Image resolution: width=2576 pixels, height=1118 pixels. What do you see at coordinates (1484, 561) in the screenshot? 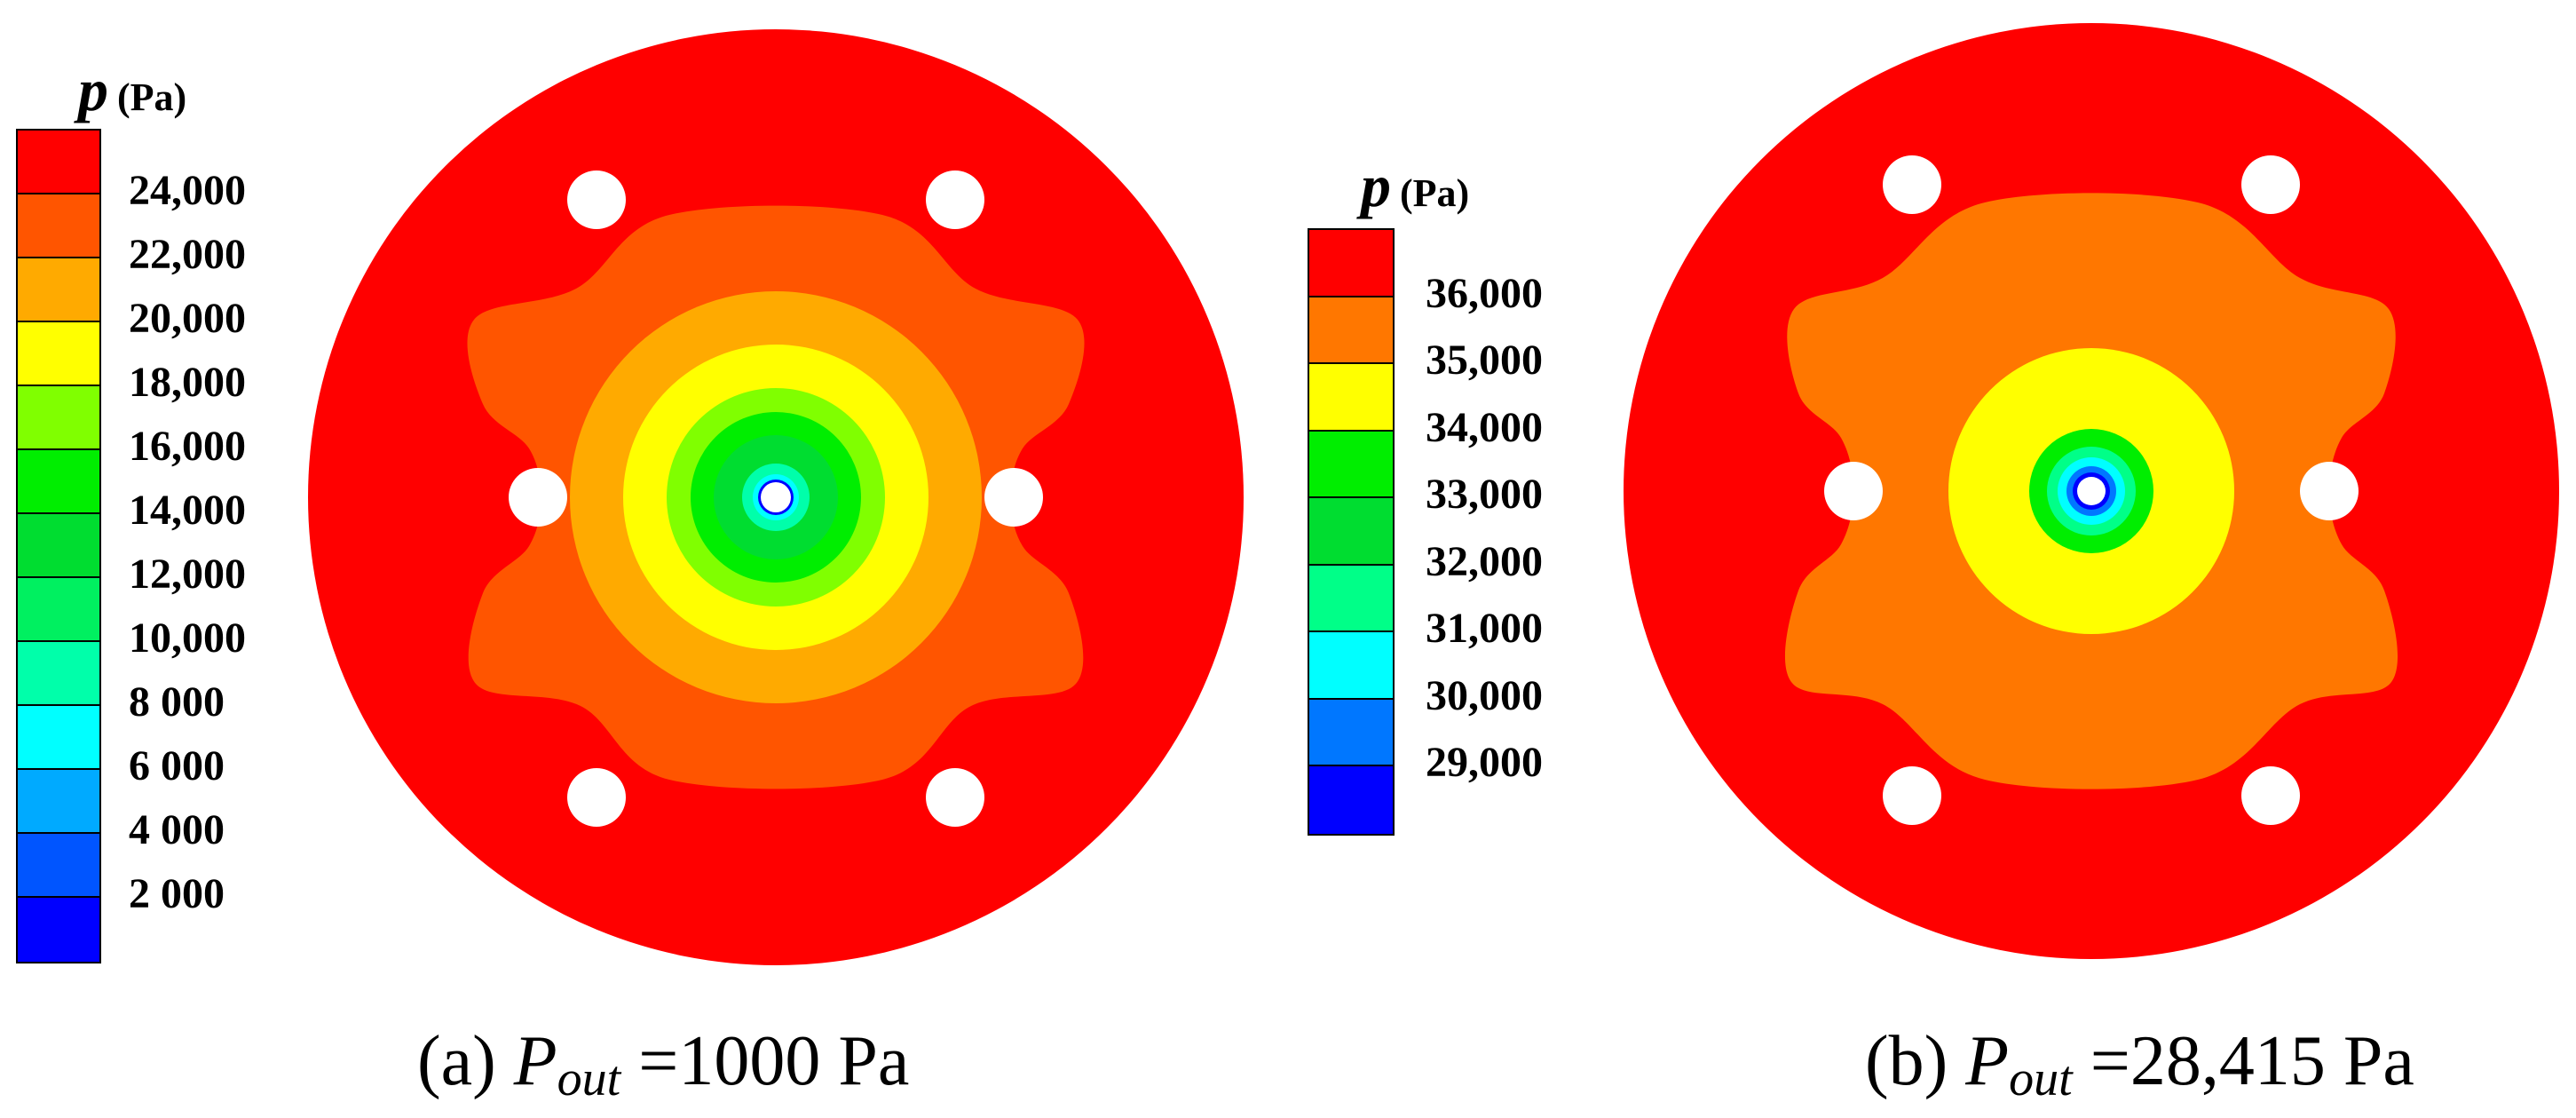
I see `colorbar-tick-label: 32,000` at bounding box center [1484, 561].